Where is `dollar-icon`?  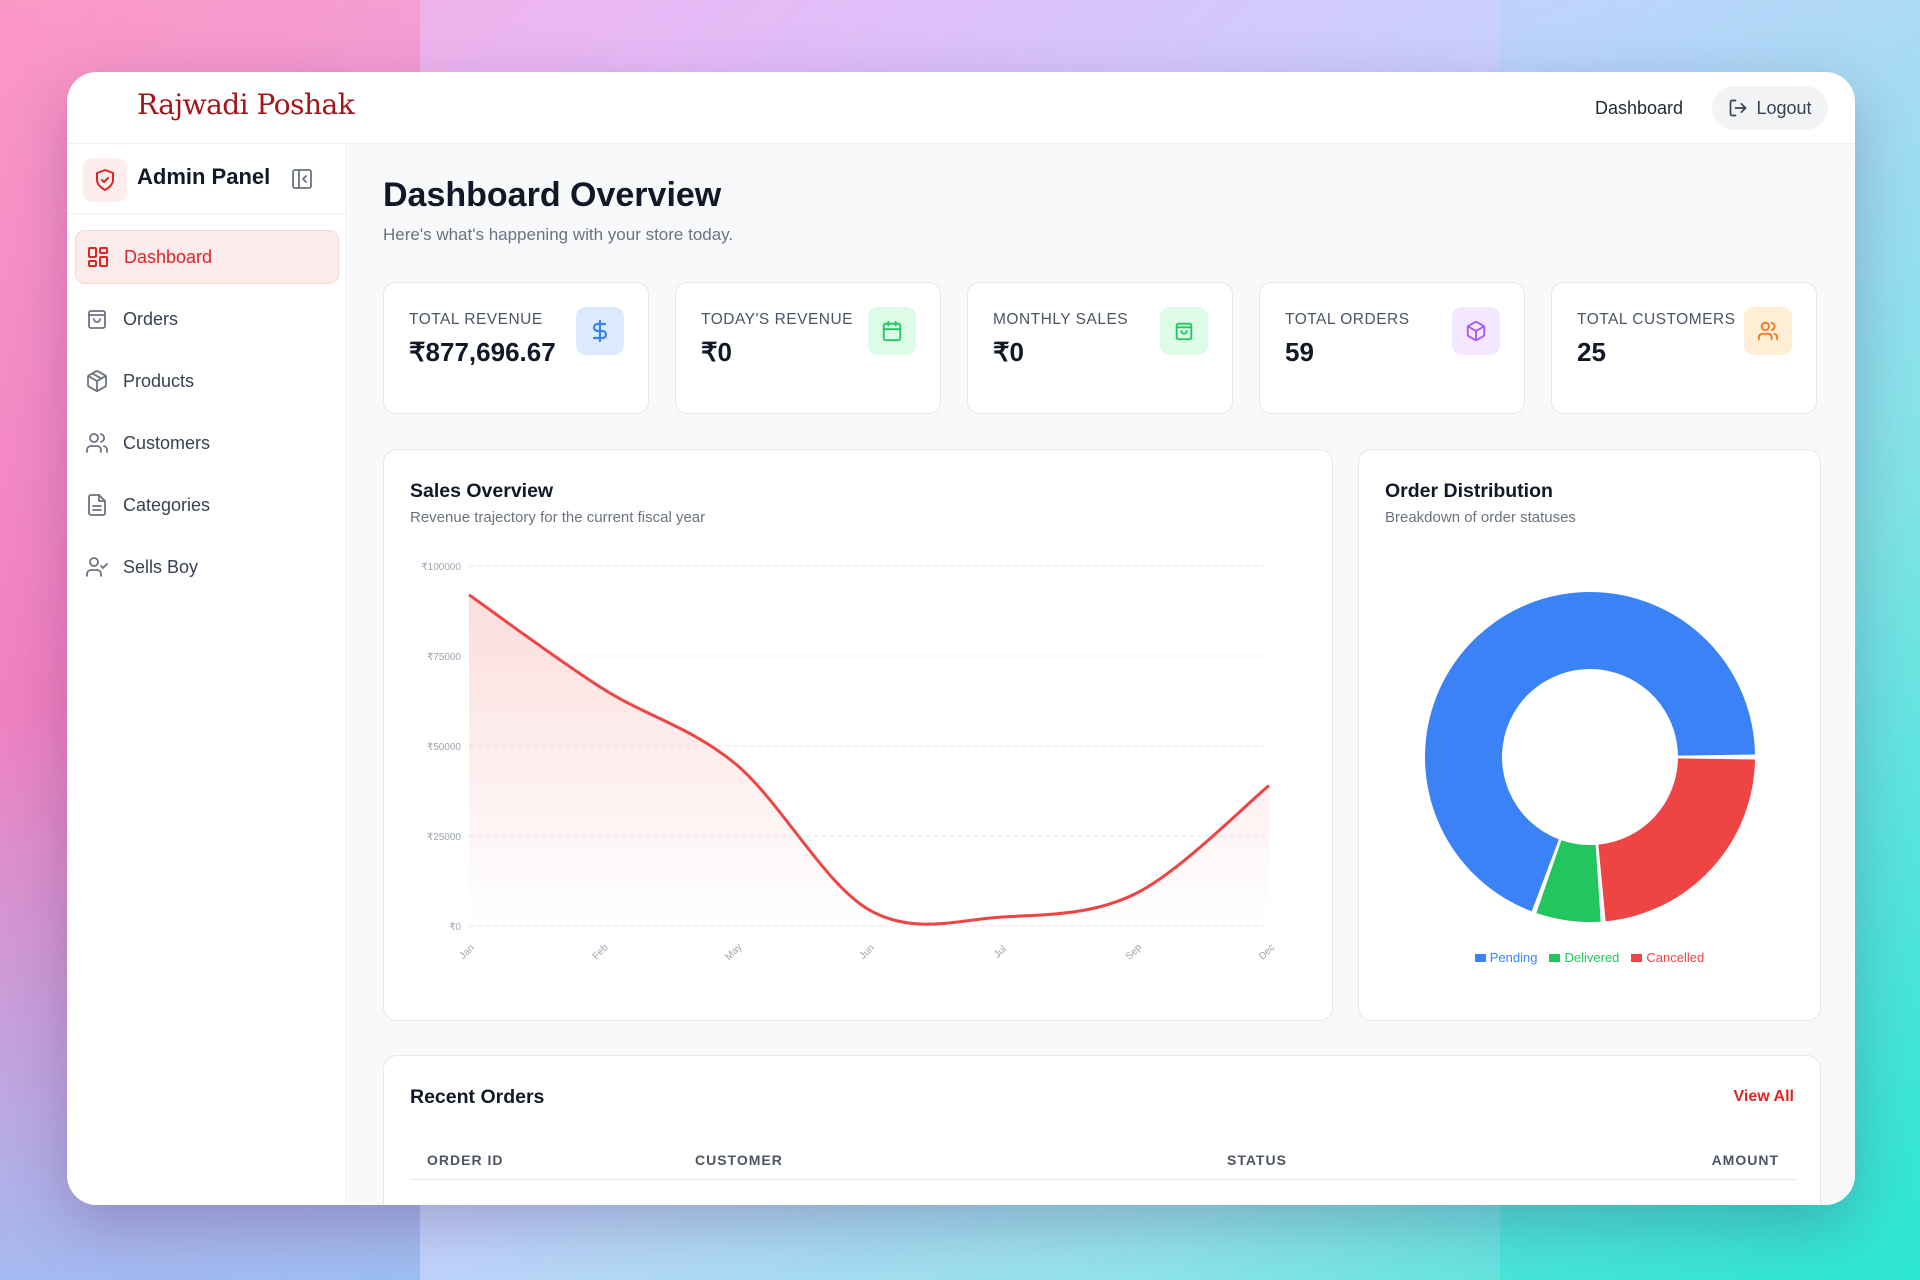
dollar-icon is located at coordinates (600, 331).